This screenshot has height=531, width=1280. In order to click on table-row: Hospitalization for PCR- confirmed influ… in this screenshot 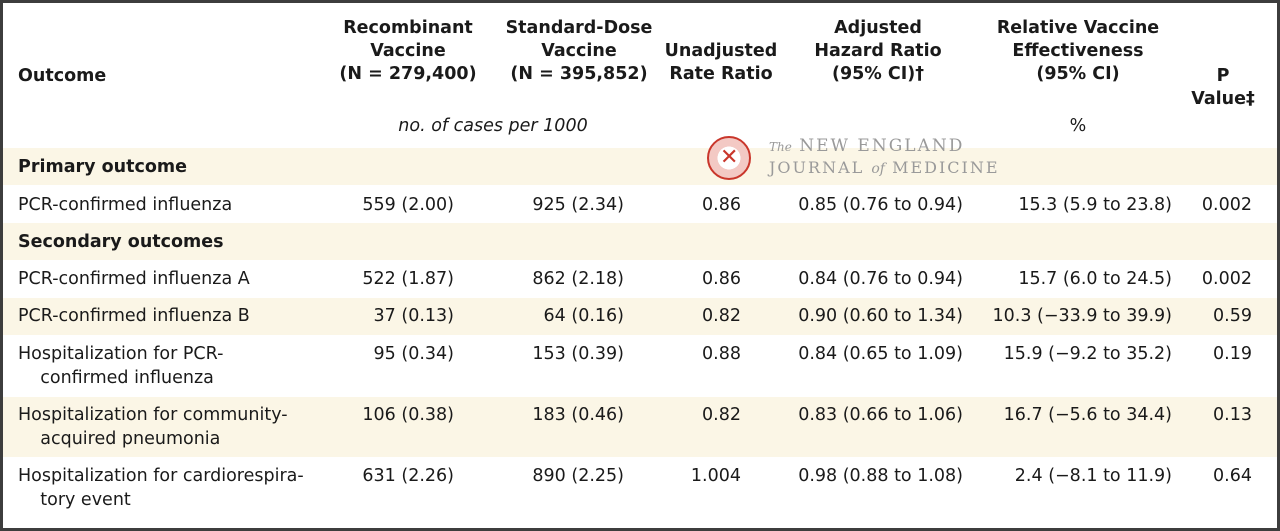, I will do `click(640, 366)`.